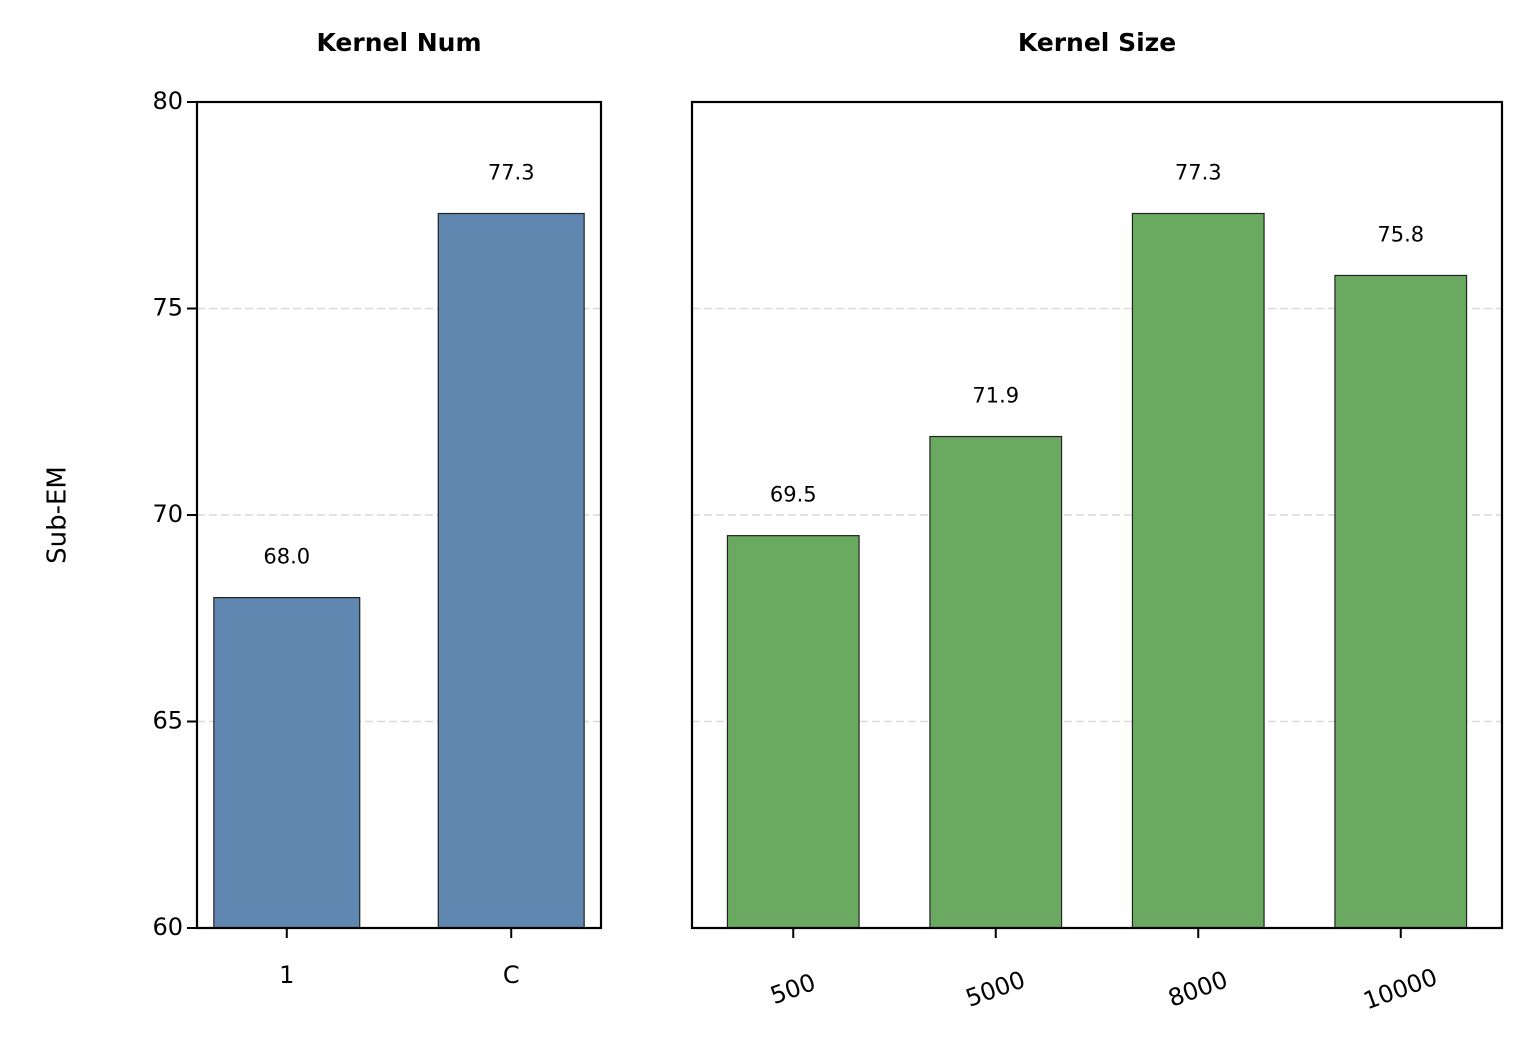 The image size is (1533, 1043). I want to click on value-label: 69.5, so click(793, 495).